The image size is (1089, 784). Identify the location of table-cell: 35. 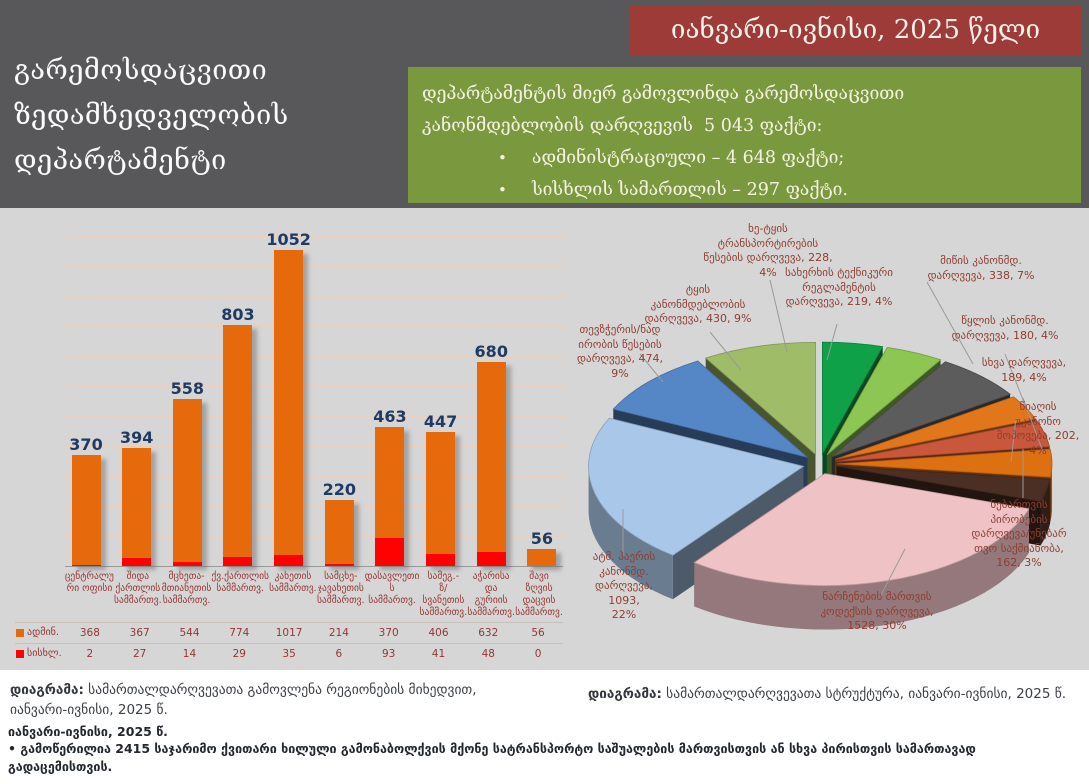
(289, 653).